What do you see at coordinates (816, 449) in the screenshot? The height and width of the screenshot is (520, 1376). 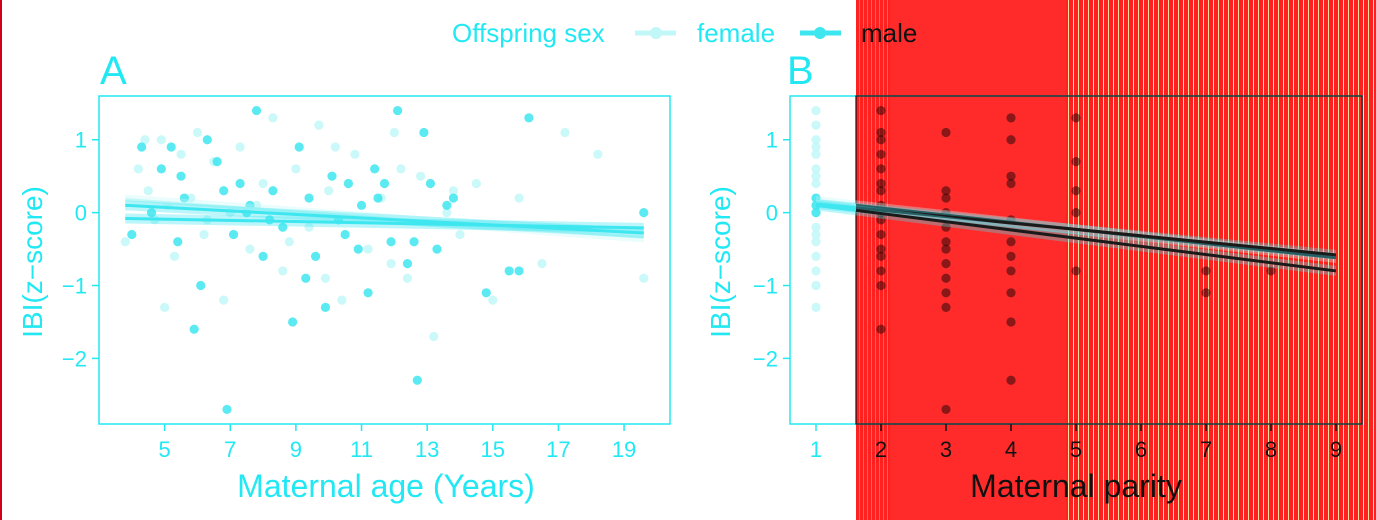 I see `panel-b-x-tick-label: 1` at bounding box center [816, 449].